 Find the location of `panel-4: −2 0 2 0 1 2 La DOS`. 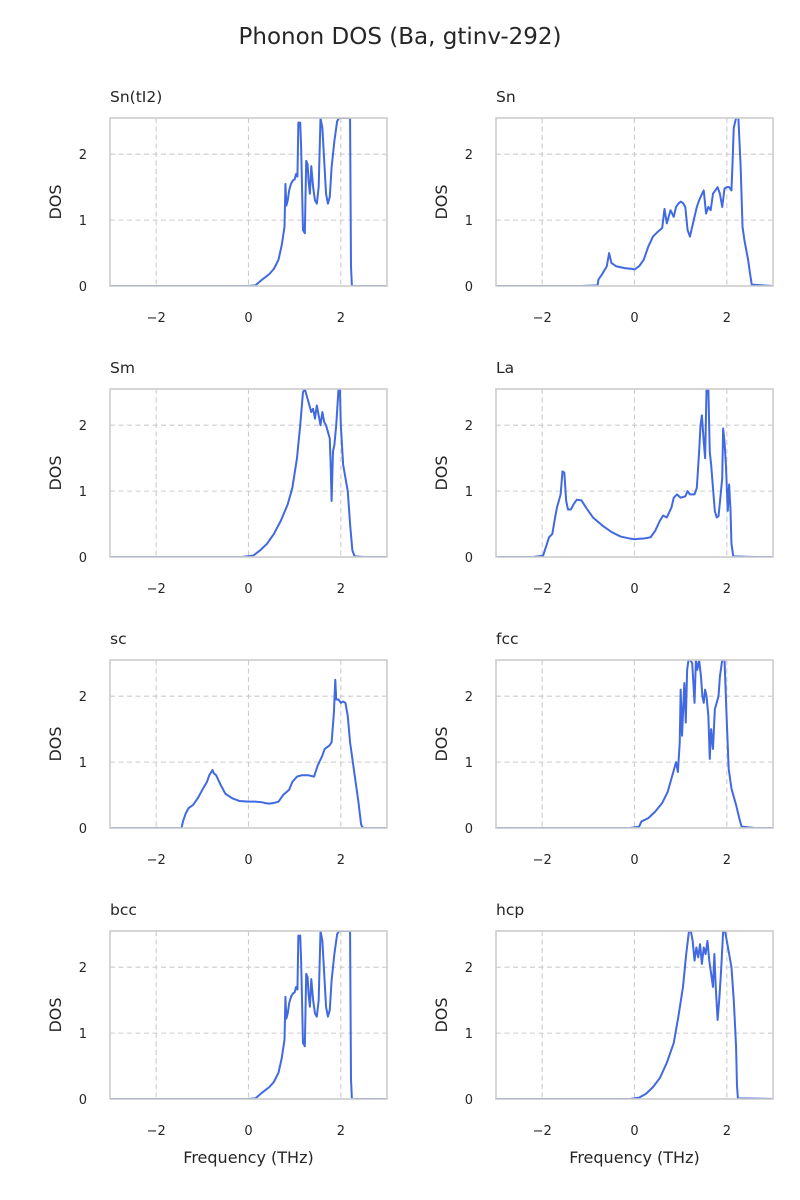

panel-4: −2 0 2 0 1 2 La DOS is located at coordinates (603, 478).